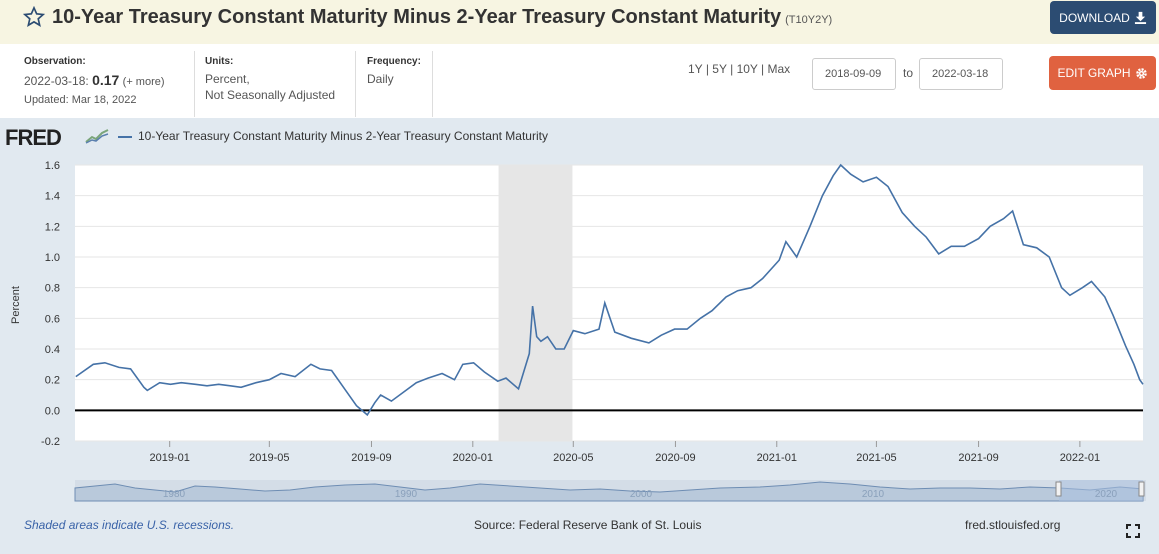 The width and height of the screenshot is (1159, 554). Describe the element at coordinates (978, 458) in the screenshot. I see `x-tick-label: 2021-09` at that location.